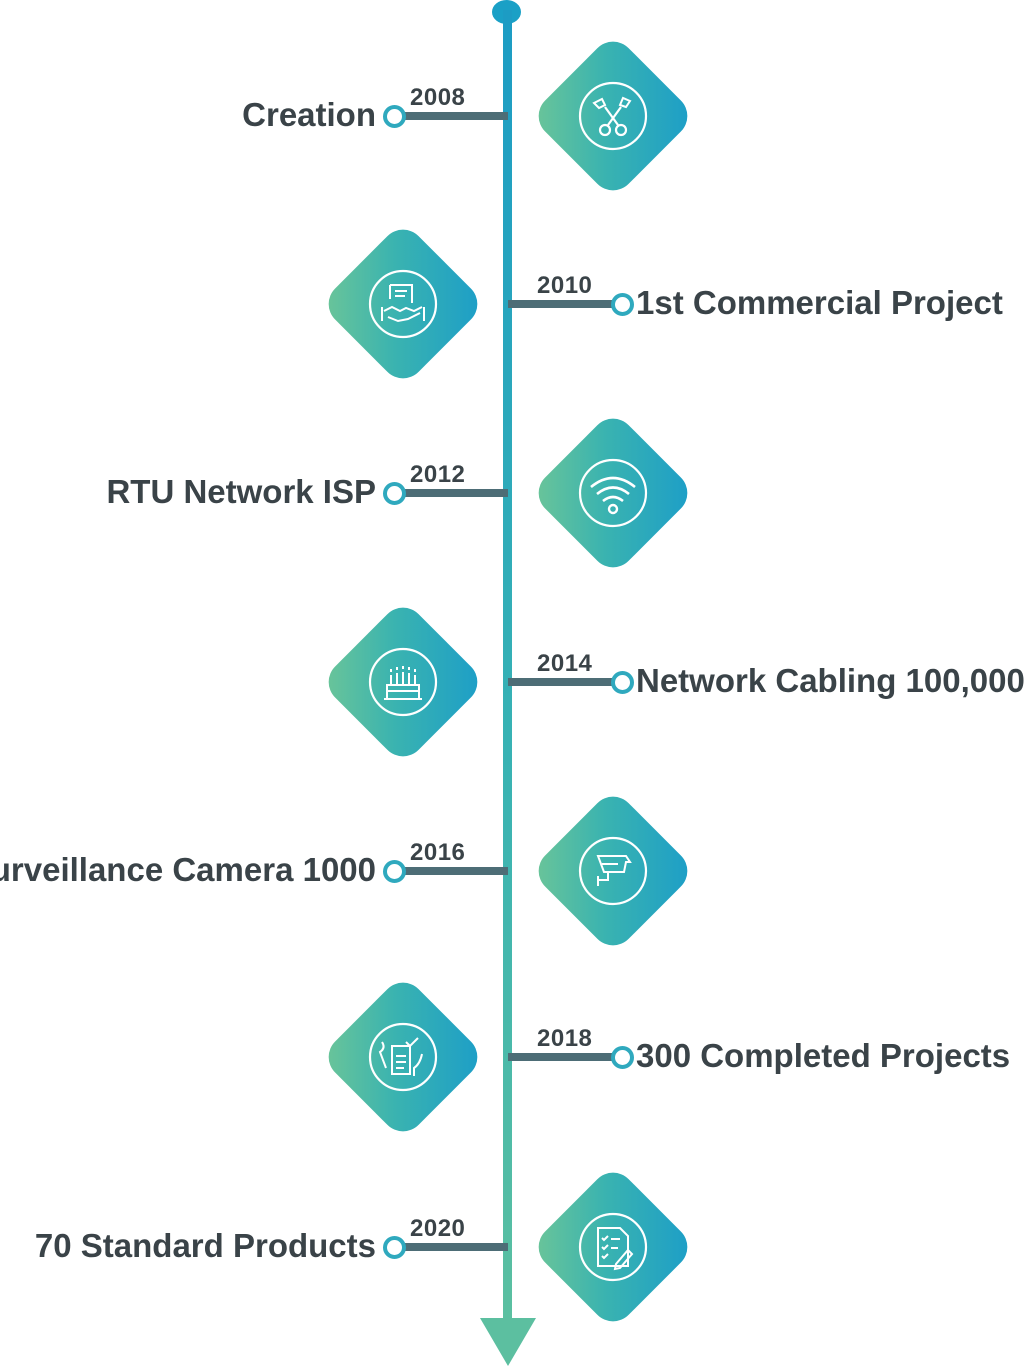 This screenshot has width=1026, height=1368. I want to click on year-label: 2020, so click(438, 1228).